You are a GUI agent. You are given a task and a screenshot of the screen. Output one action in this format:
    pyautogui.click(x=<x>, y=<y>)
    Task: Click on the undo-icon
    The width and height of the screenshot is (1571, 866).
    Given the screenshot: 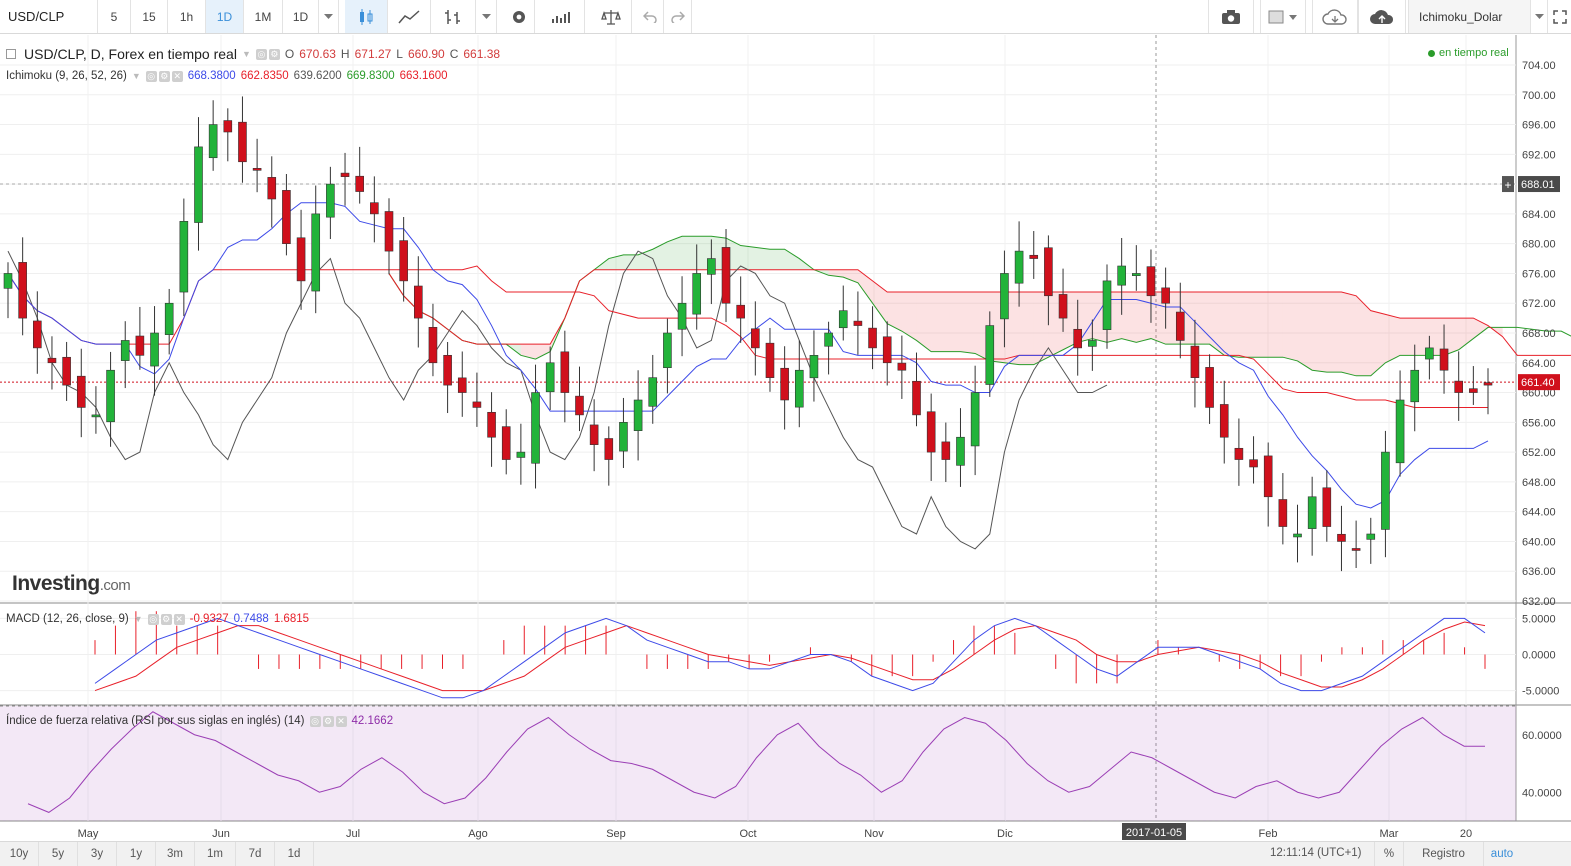 What is the action you would take?
    pyautogui.click(x=650, y=16)
    